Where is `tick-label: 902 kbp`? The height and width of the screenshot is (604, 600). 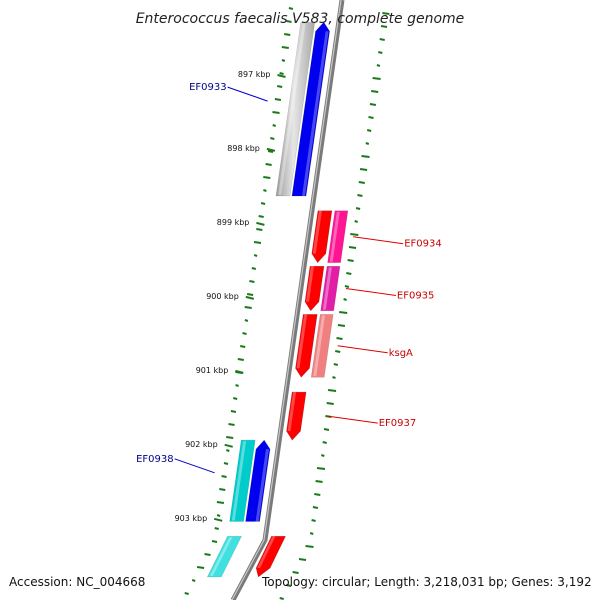 tick-label: 902 kbp is located at coordinates (201, 444).